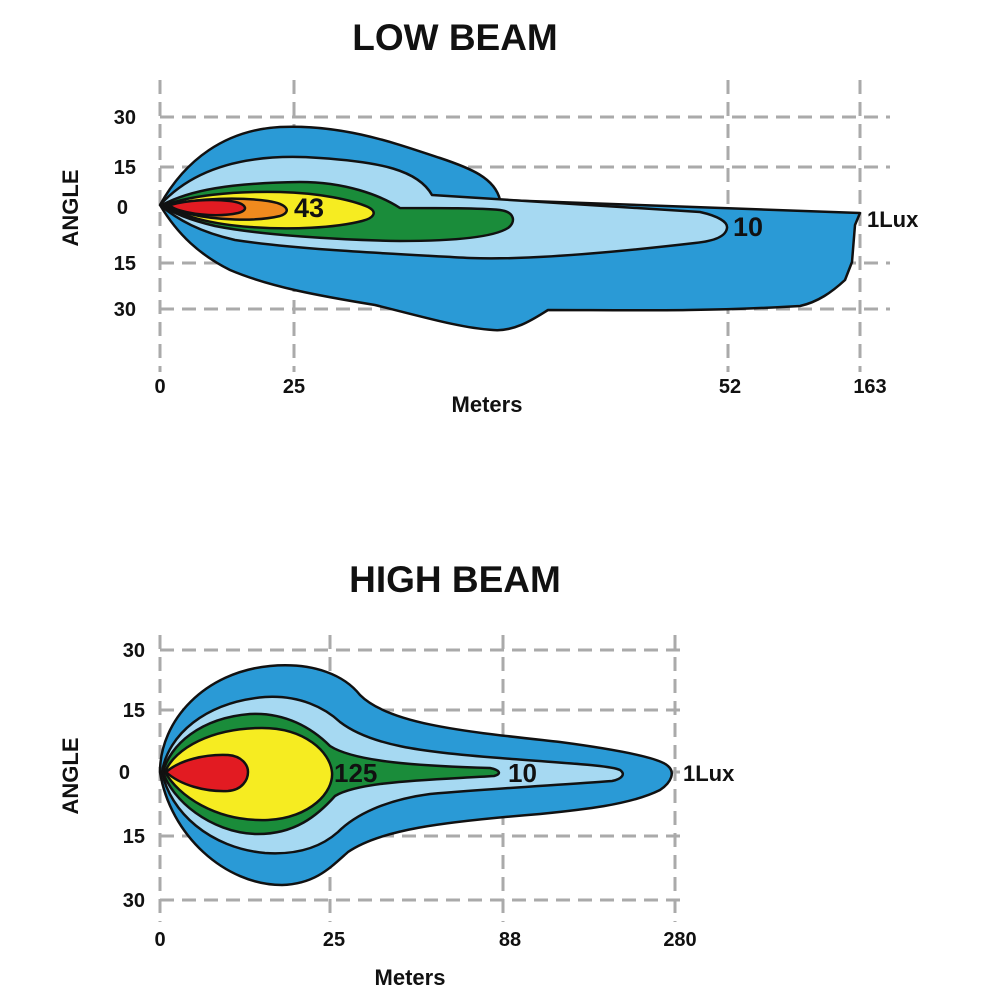 The image size is (1000, 1000). I want to click on high-xtick-0: 0, so click(159, 940).